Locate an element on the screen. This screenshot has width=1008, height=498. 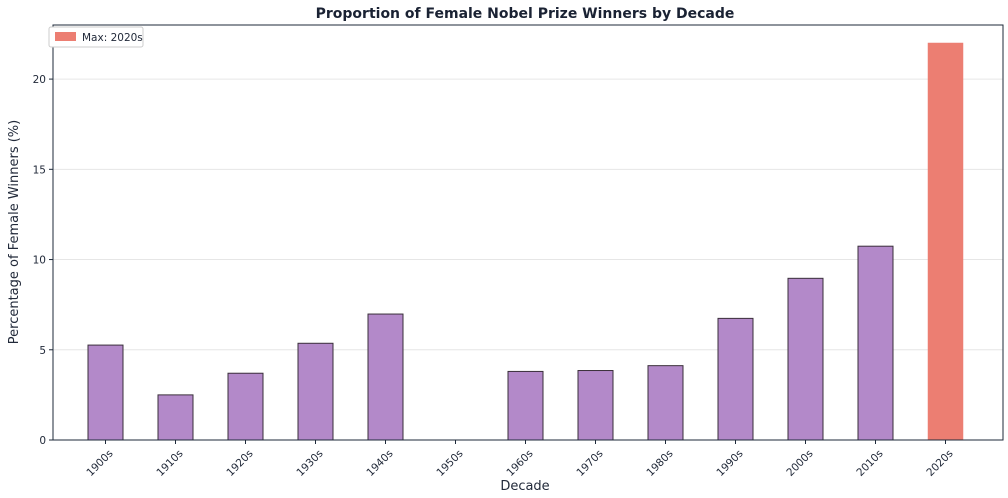
x-tick-label-1920s: 1920s is located at coordinates (239, 463).